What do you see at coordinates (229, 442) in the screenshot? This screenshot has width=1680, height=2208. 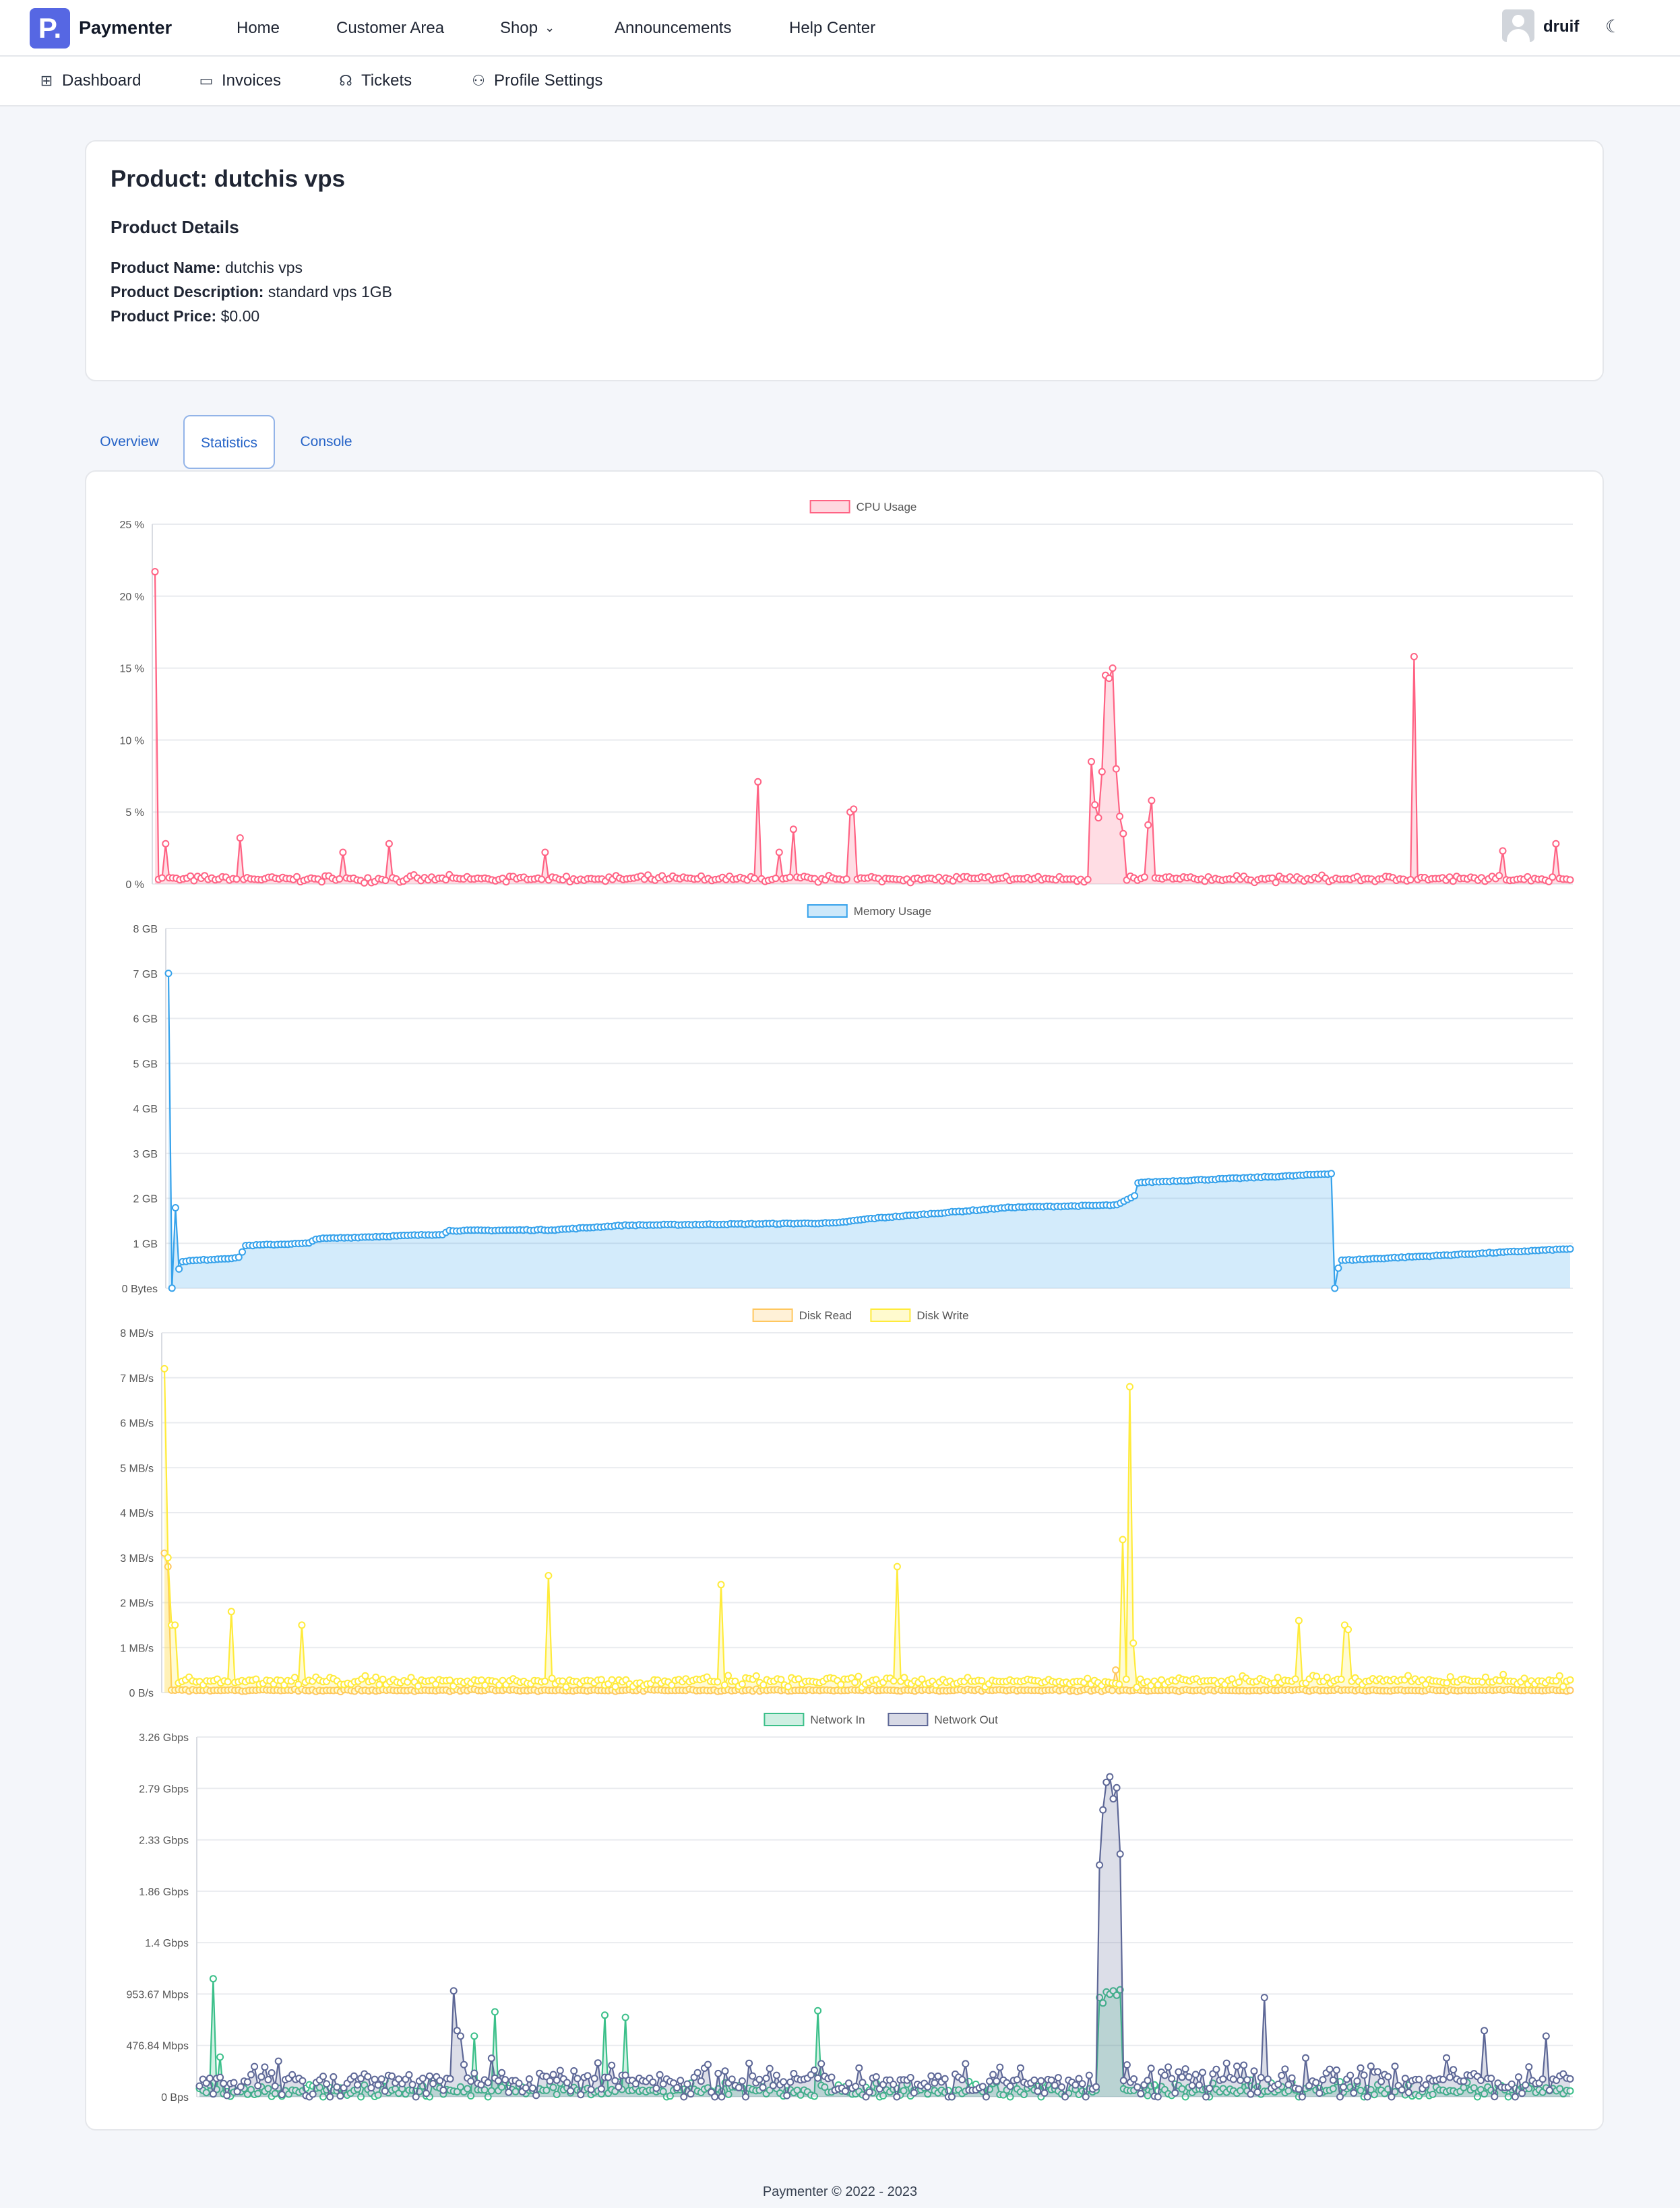 I see `tab-statistics: Statistics` at bounding box center [229, 442].